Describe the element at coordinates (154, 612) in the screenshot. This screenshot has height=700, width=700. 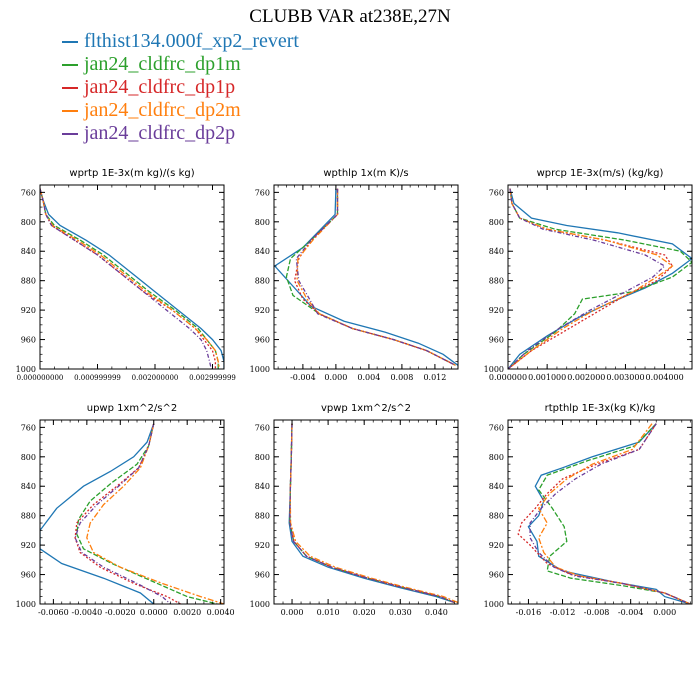
I see `x-tick-label: 0.0000` at that location.